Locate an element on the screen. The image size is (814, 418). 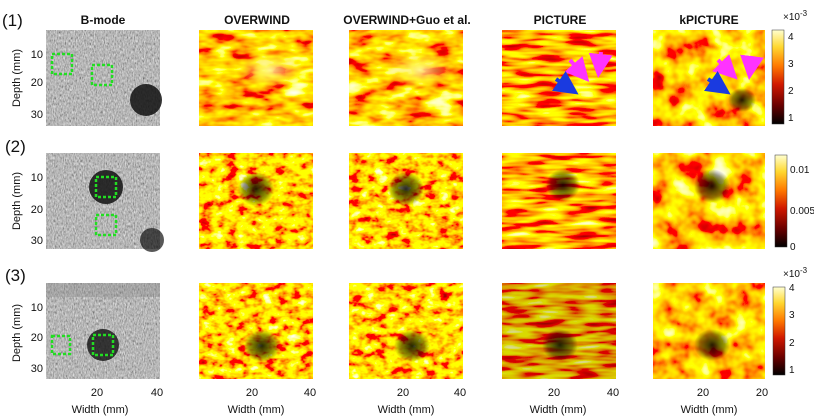
column-title-bmode: B-mode is located at coordinates (103, 20).